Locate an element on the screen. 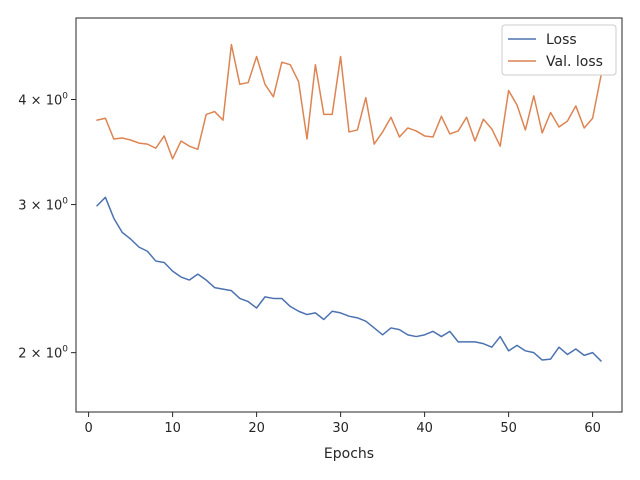 The image size is (640, 480). legend-box is located at coordinates (559, 50).